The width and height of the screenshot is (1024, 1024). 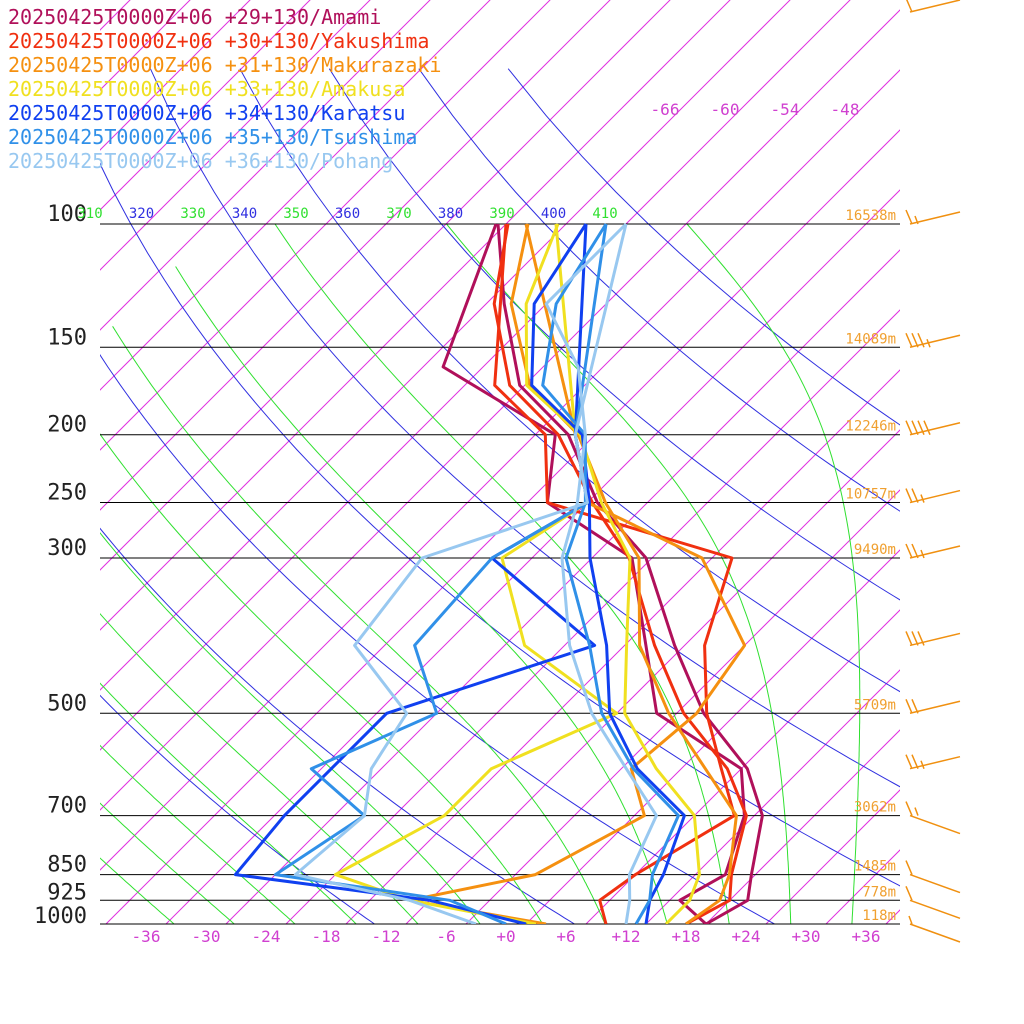 I want to click on theta-label: 400, so click(x=553, y=214).